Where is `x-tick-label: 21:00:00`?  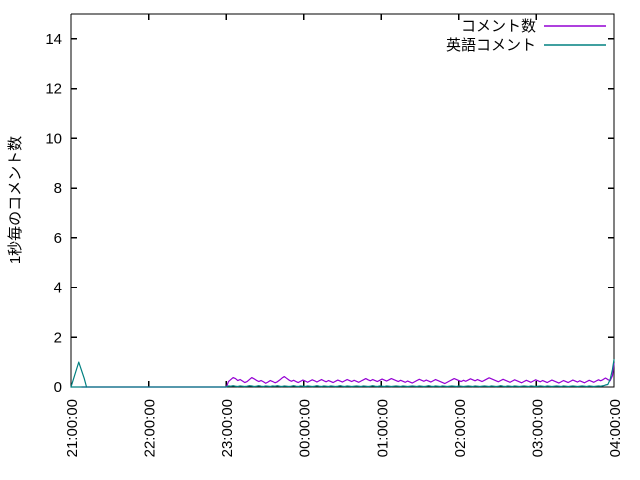 x-tick-label: 21:00:00 is located at coordinates (72, 428).